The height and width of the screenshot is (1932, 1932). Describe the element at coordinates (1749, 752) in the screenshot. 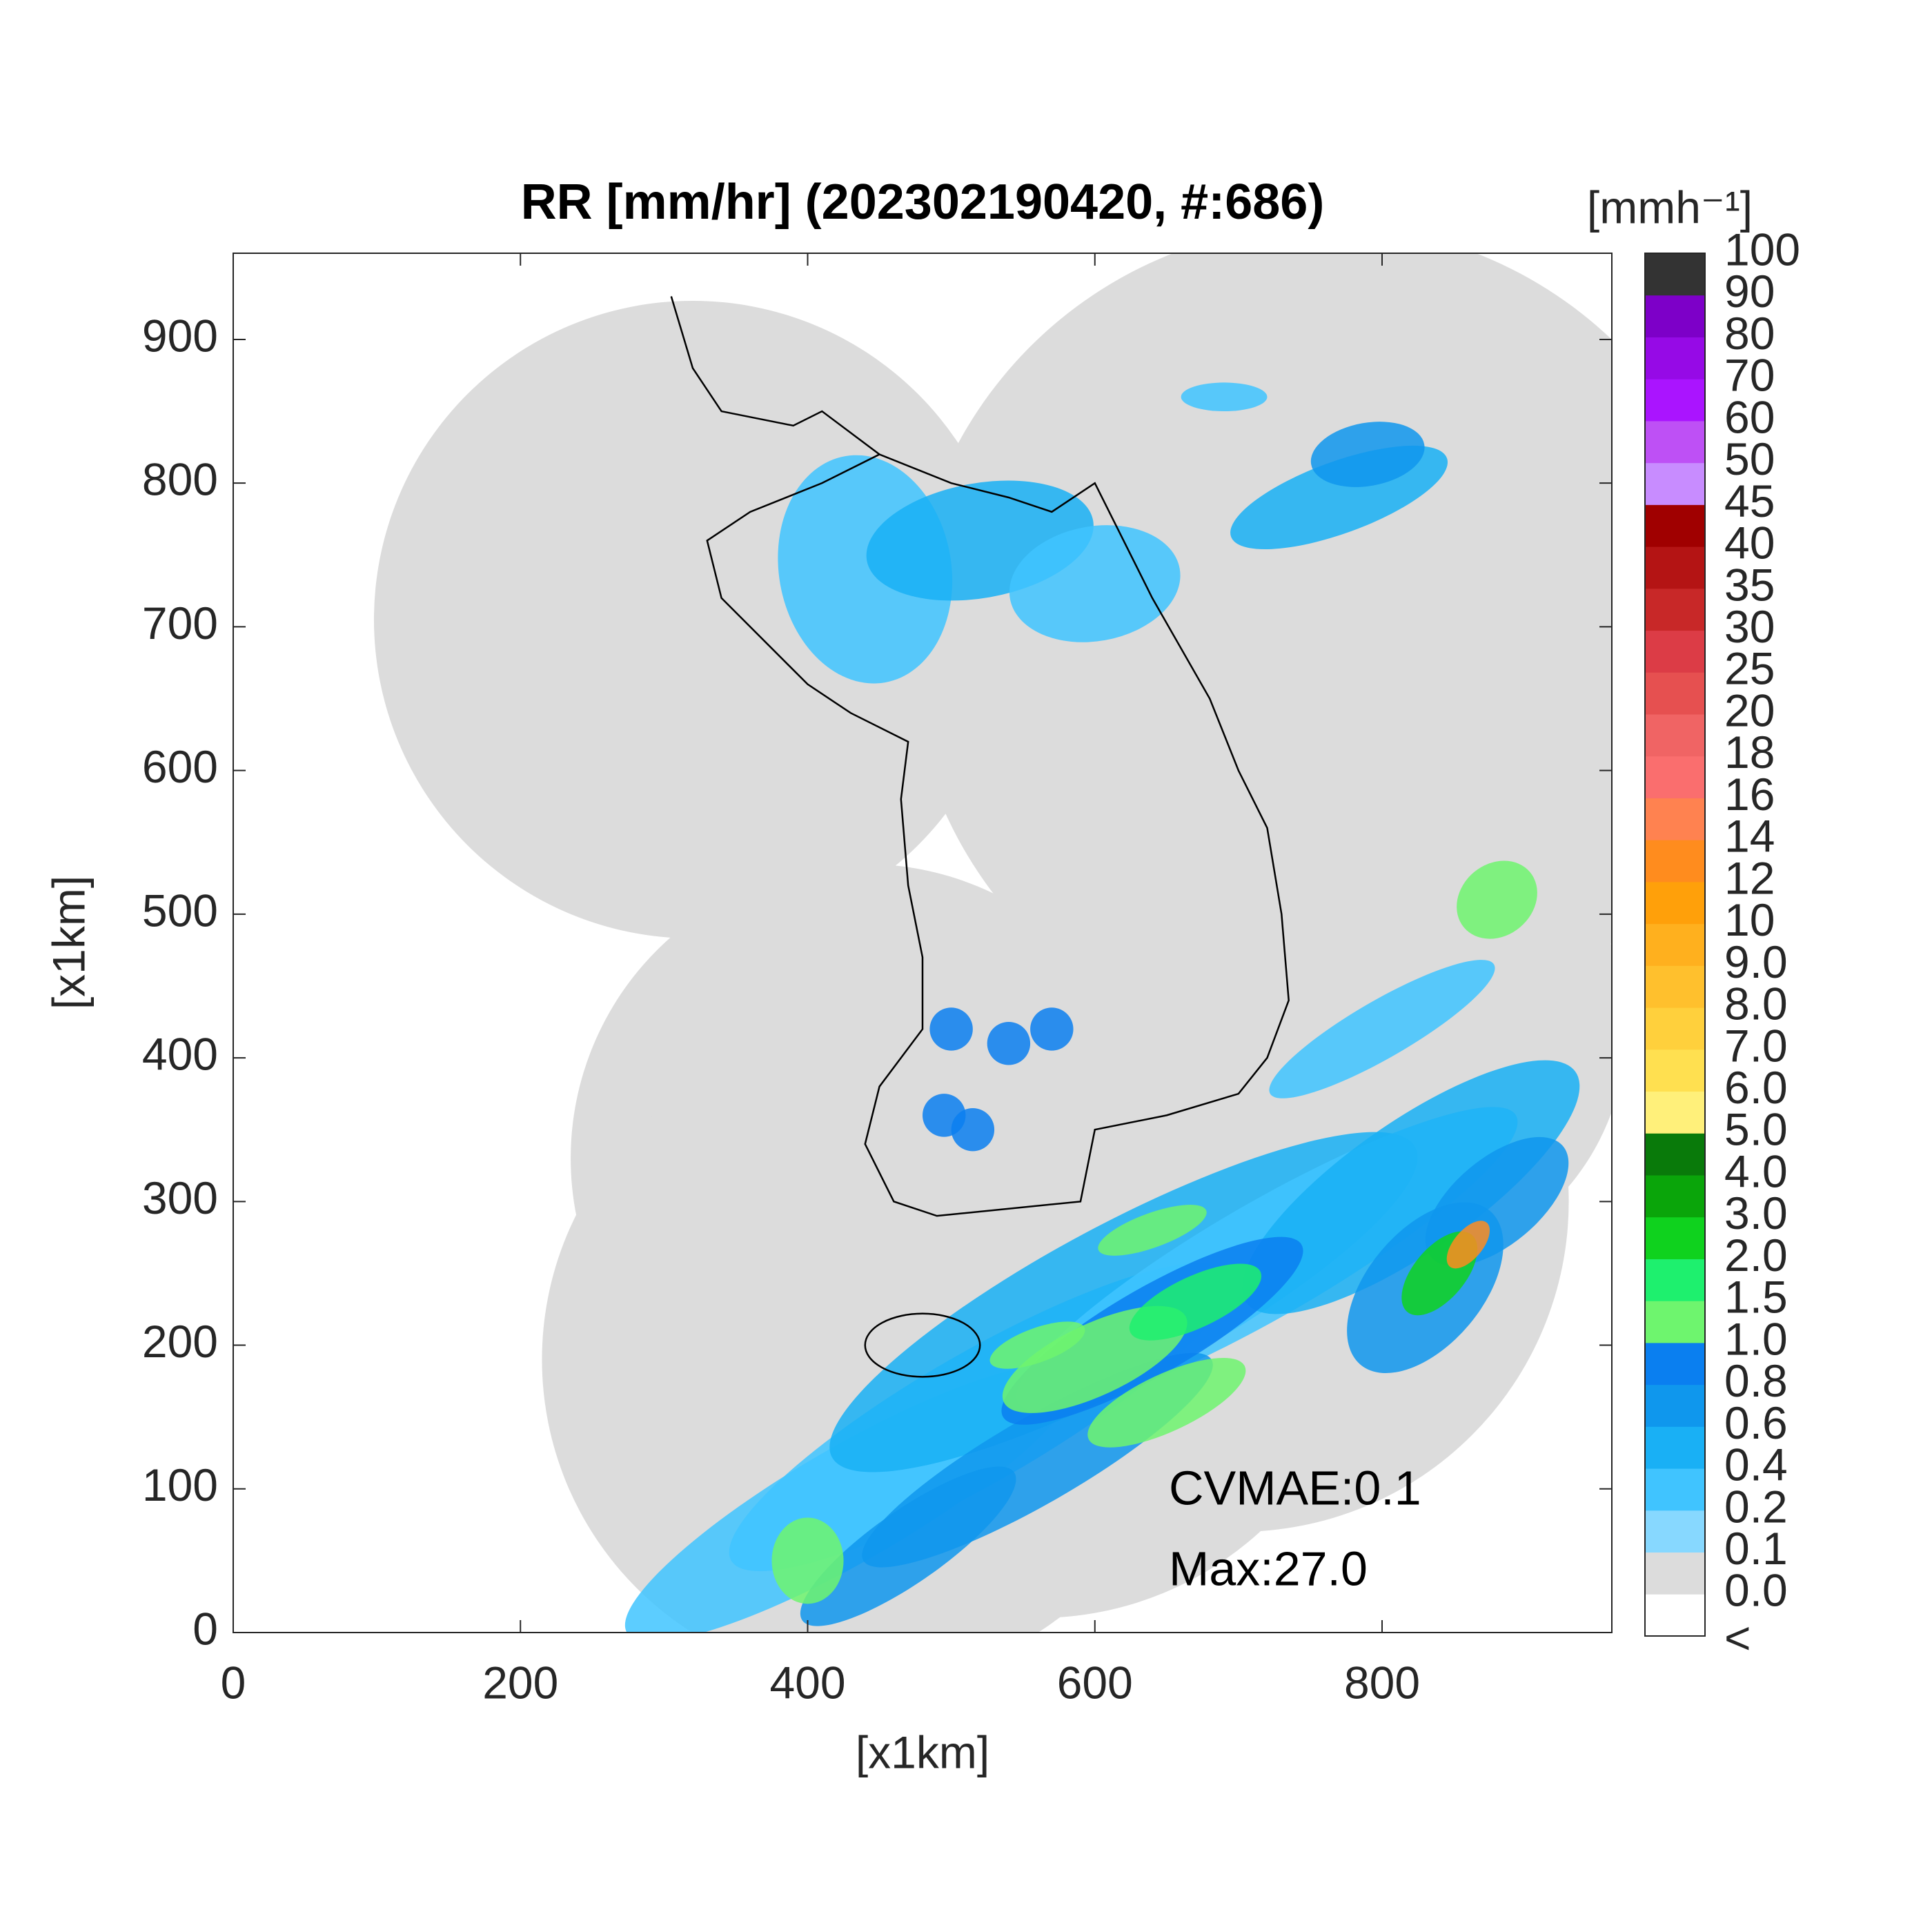

I see `colorbar-tick-label: 18` at that location.